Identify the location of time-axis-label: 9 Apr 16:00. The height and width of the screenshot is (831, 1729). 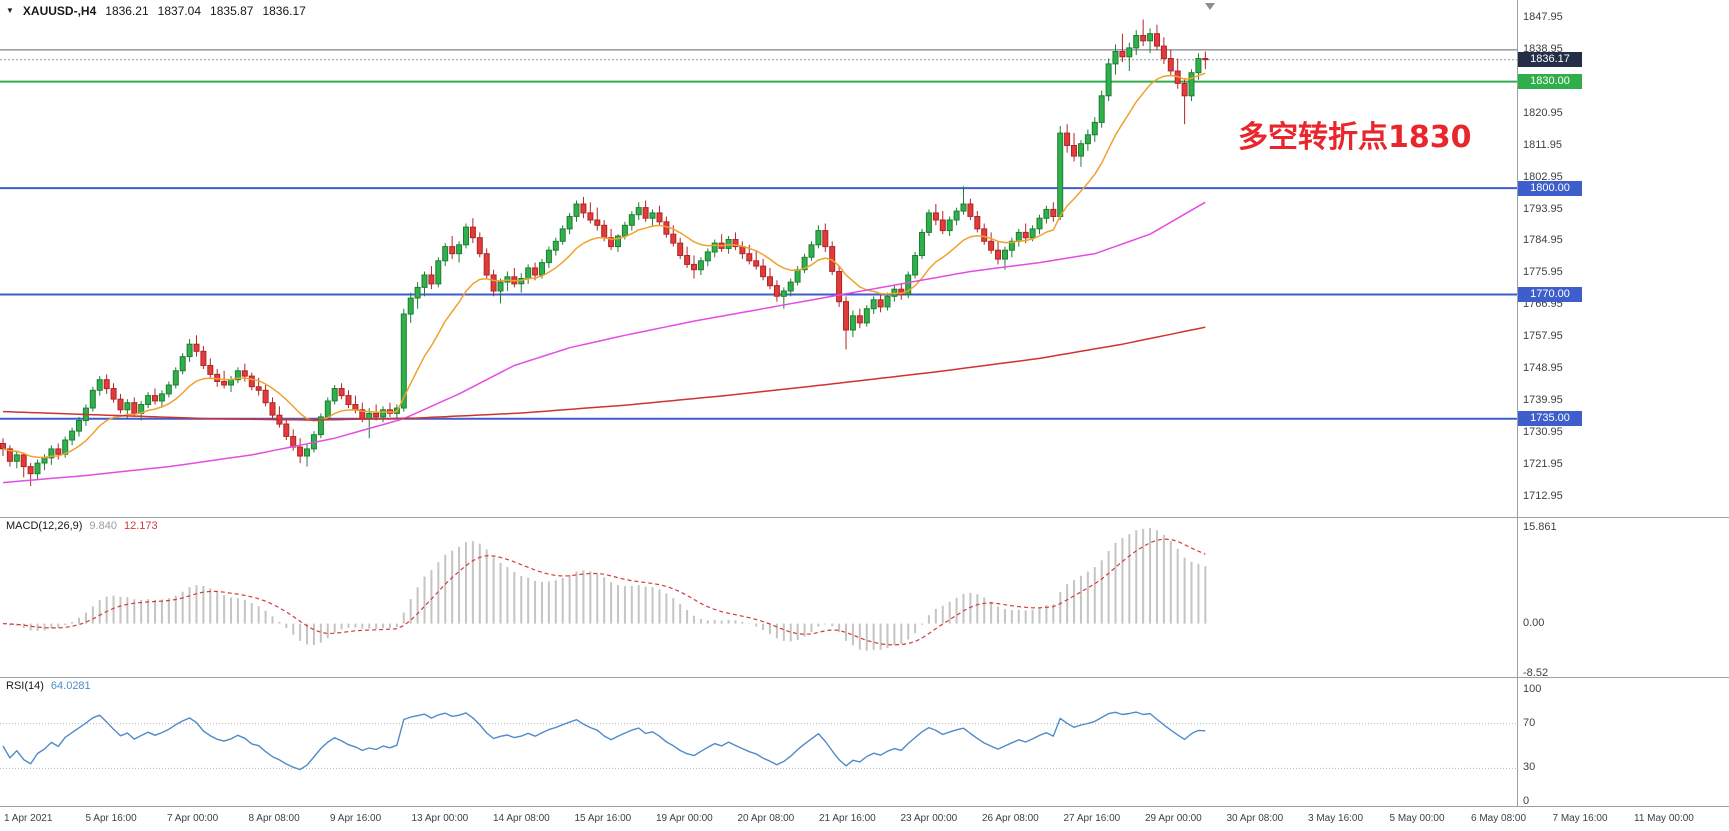
(356, 818).